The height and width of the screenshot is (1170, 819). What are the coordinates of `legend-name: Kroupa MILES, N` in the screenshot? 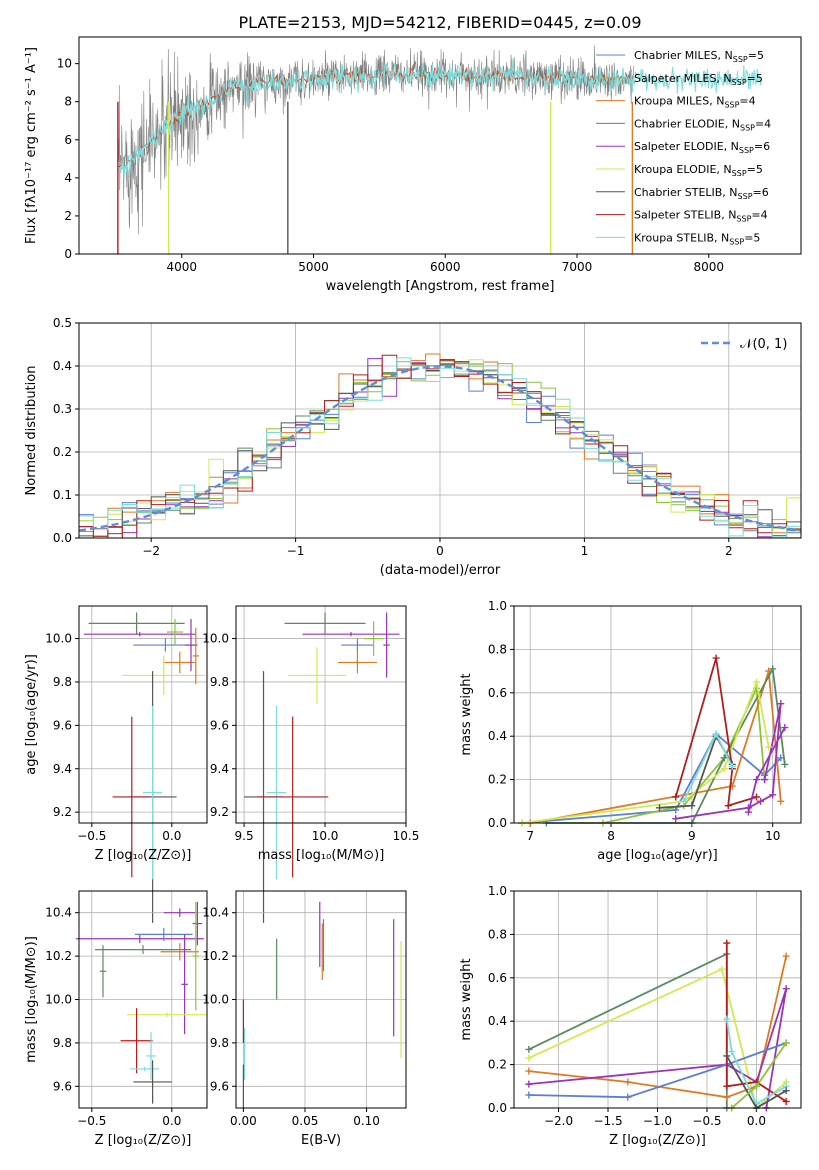 It's located at (679, 101).